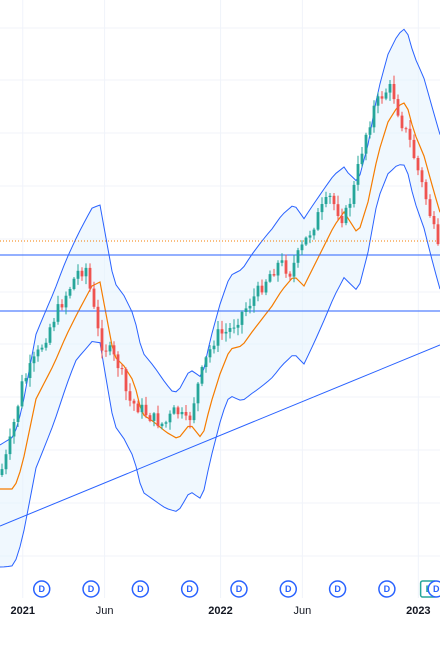 Image resolution: width=440 pixels, height=660 pixels. I want to click on event-marker-label: D, so click(337, 589).